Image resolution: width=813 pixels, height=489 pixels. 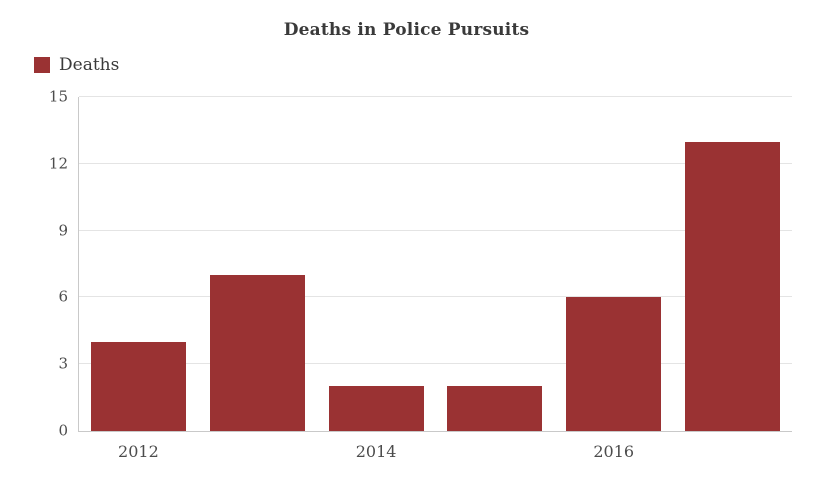 What do you see at coordinates (138, 451) in the screenshot?
I see `x-tick-label-2012: 2012` at bounding box center [138, 451].